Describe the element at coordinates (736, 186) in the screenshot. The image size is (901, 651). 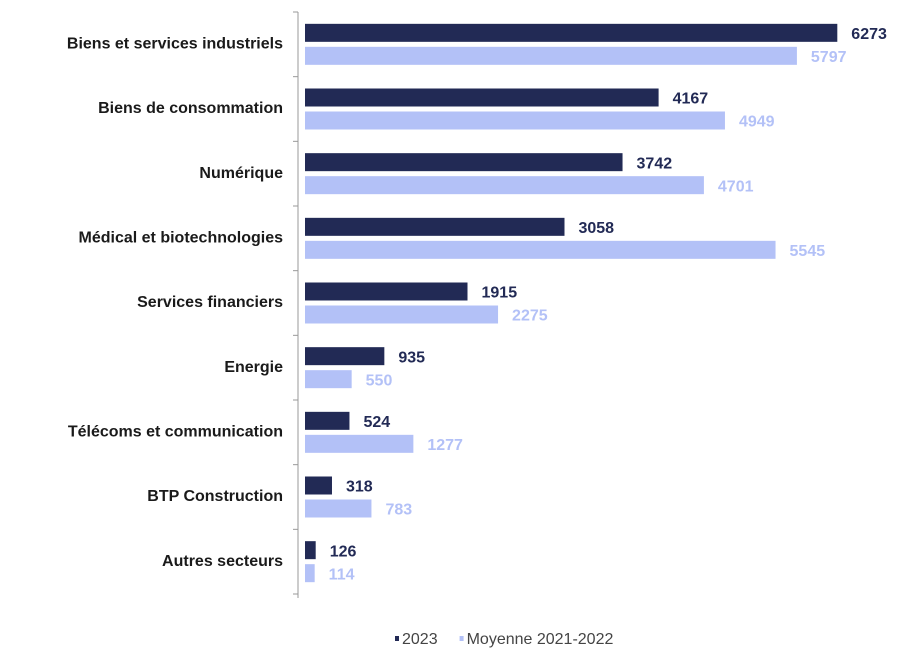
I see `data-label: 4701` at that location.